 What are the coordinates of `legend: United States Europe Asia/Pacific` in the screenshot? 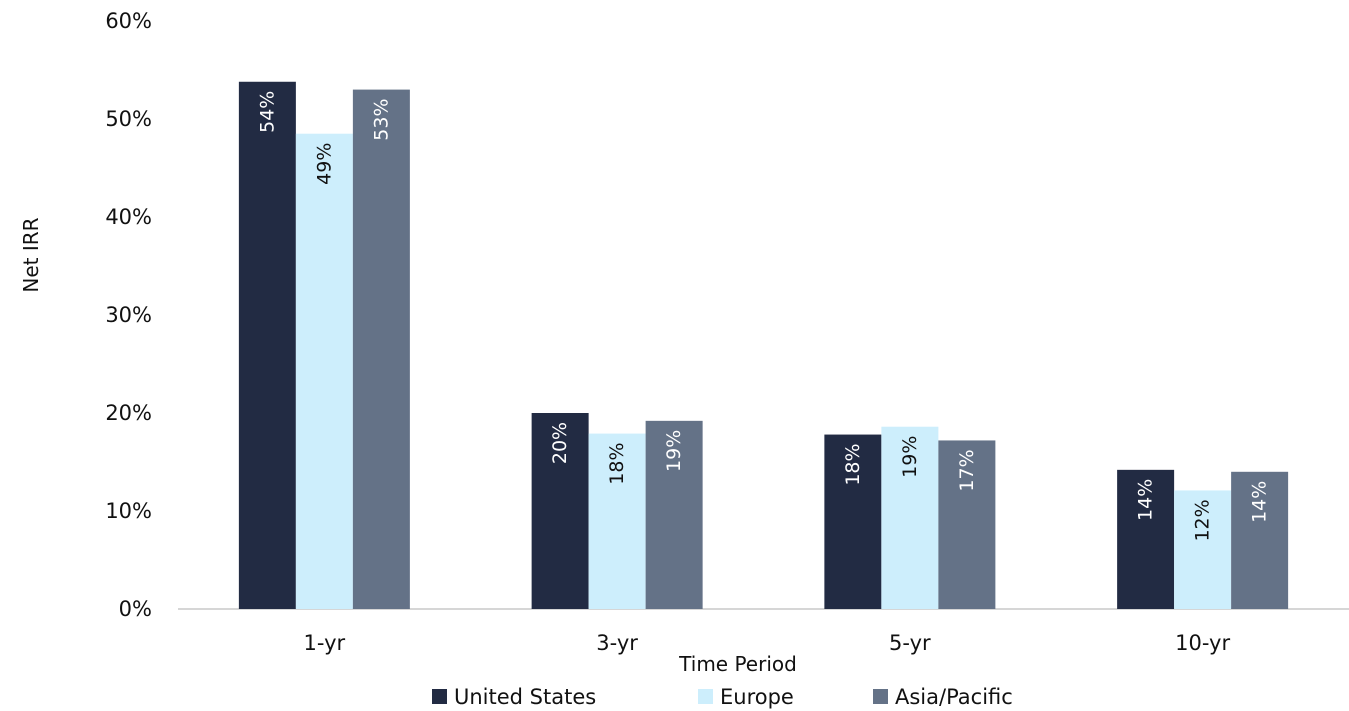 It's located at (722, 697).